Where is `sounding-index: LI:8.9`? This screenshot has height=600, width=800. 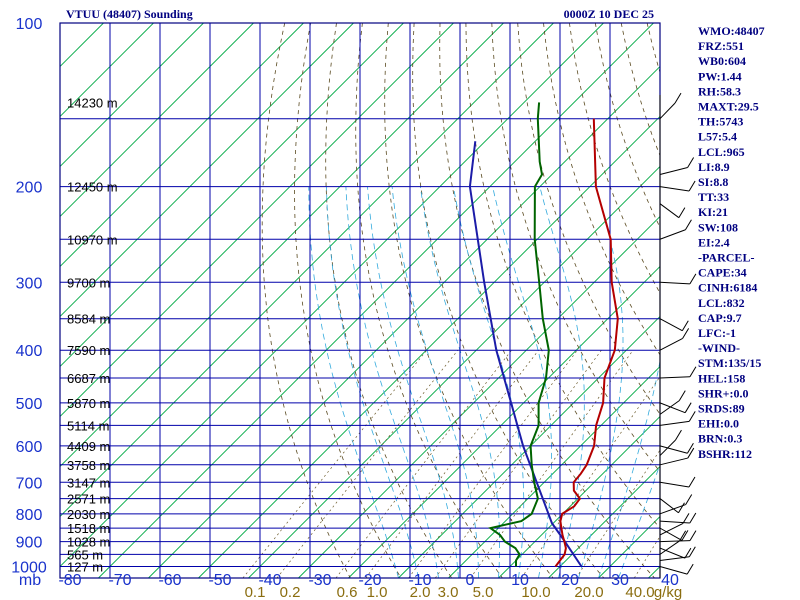
sounding-index: LI:8.9 is located at coordinates (714, 167).